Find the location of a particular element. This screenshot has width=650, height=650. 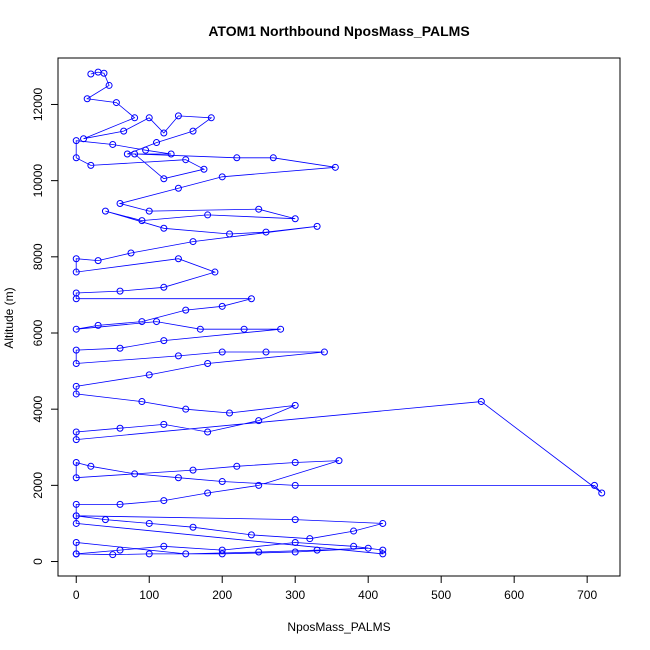

y-axis: 0 2000 4000 6000 8000 10000 12000 is located at coordinates (45, 326).